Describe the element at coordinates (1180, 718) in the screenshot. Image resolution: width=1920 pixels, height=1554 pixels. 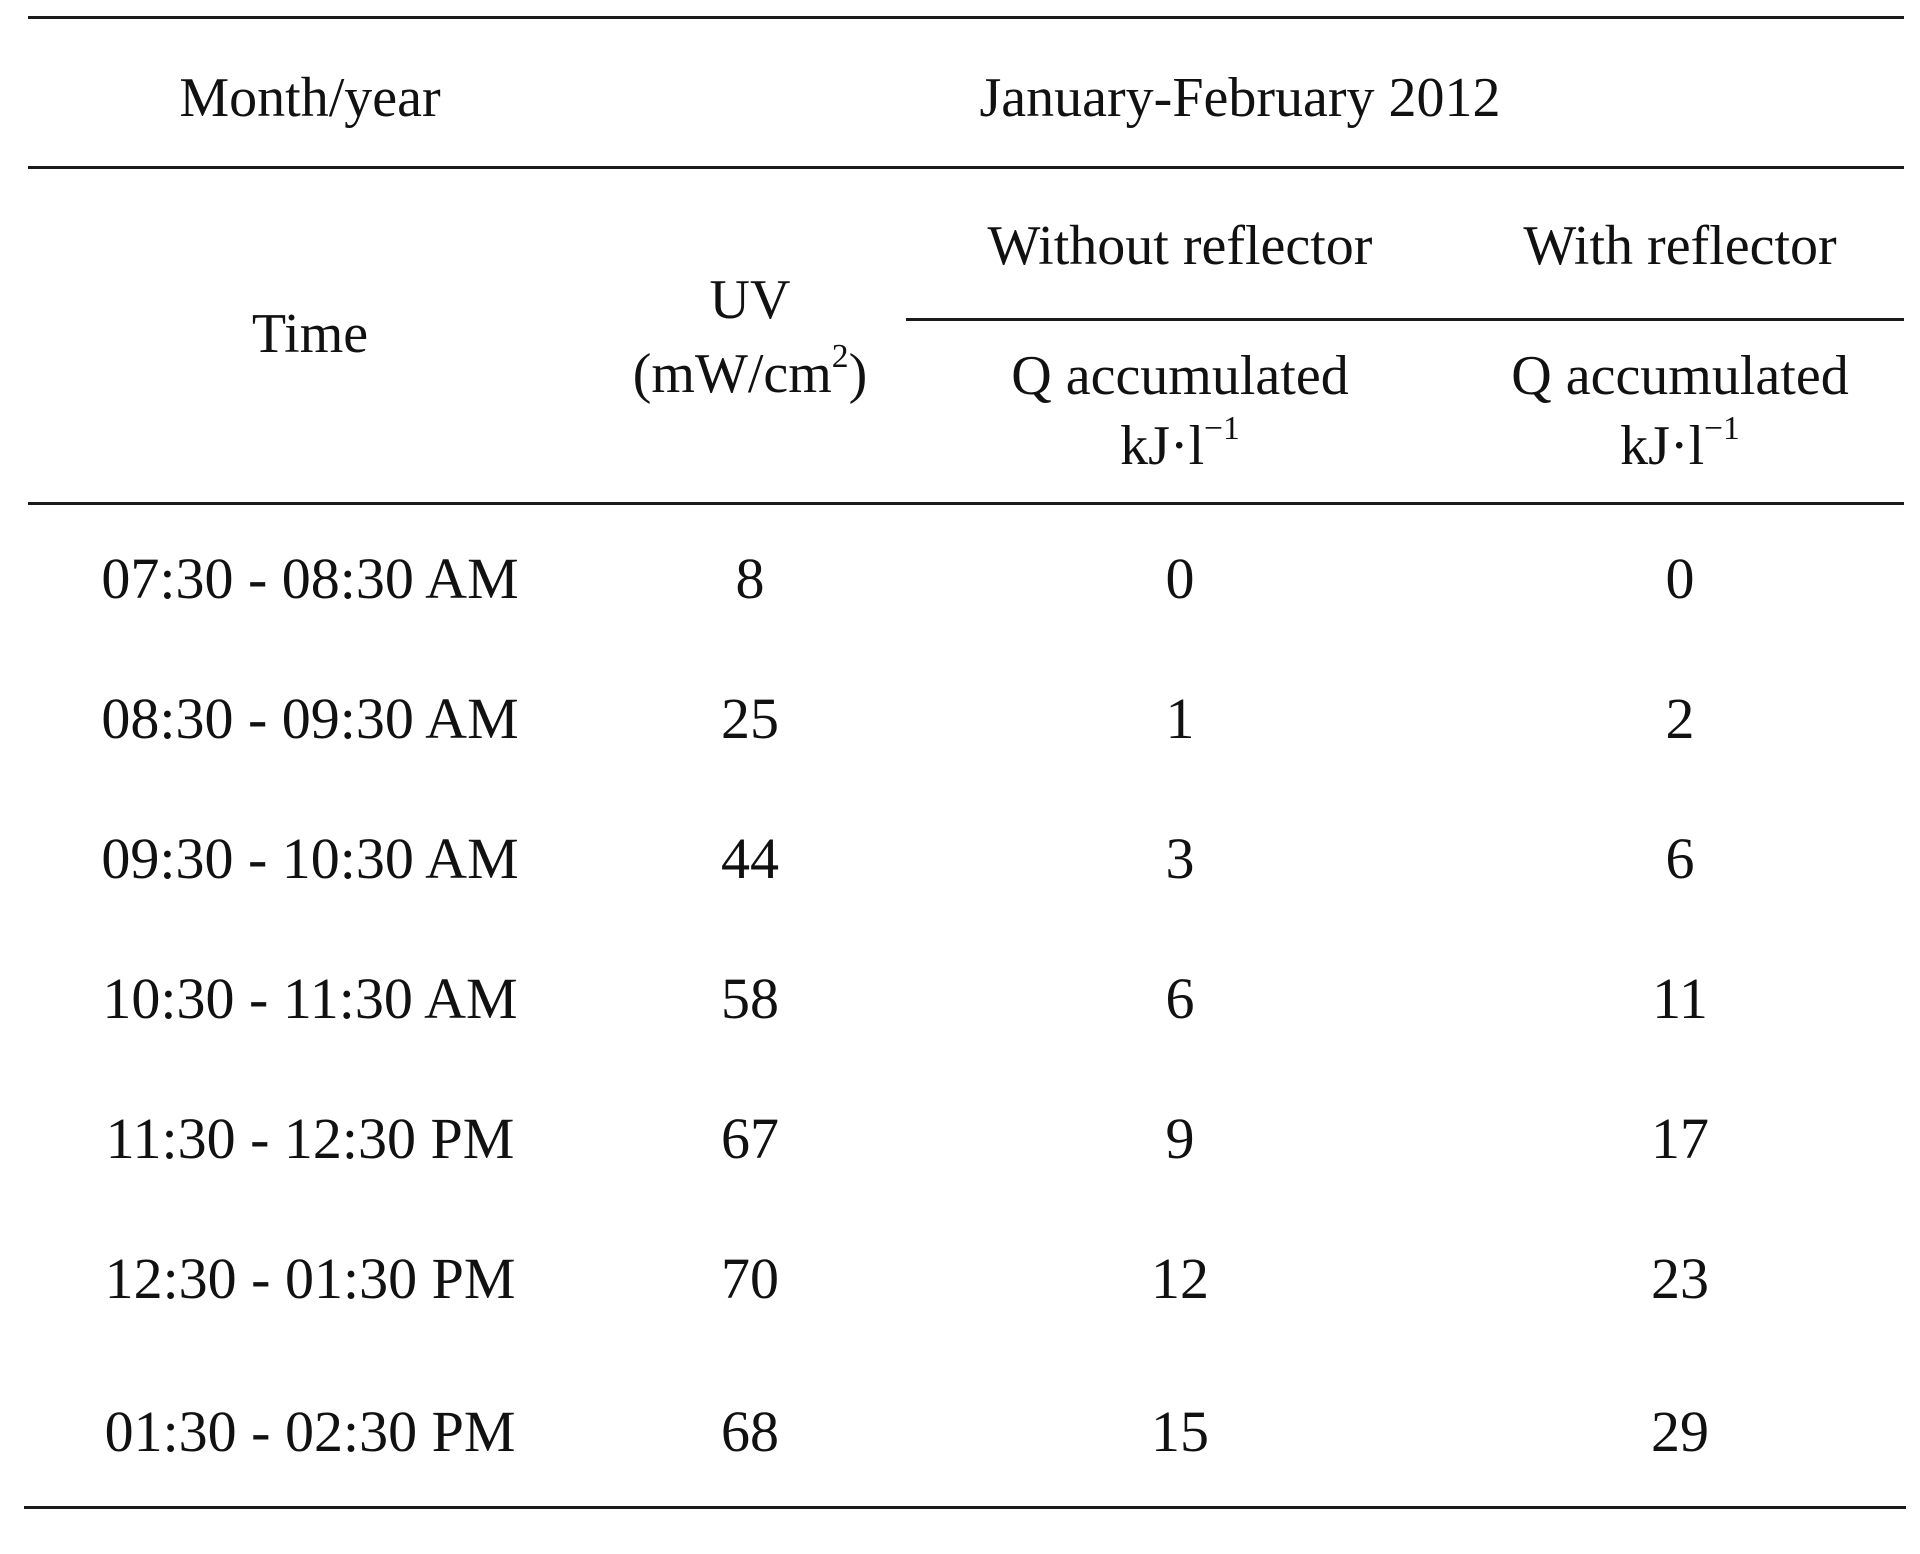
I see `q-without-cell: 1` at that location.